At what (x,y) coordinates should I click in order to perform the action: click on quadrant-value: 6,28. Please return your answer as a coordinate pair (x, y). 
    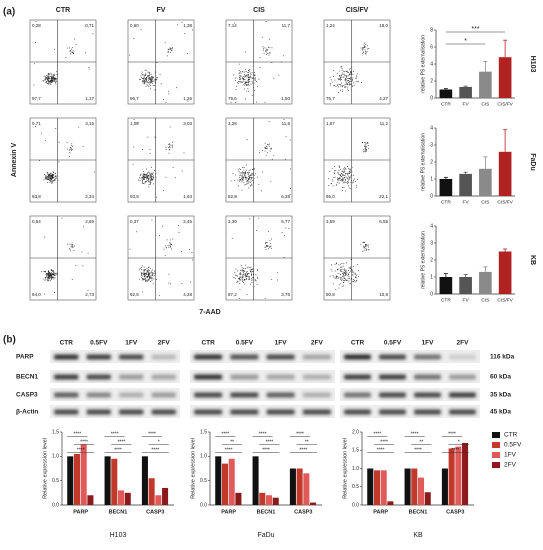
    Looking at the image, I should click on (285, 196).